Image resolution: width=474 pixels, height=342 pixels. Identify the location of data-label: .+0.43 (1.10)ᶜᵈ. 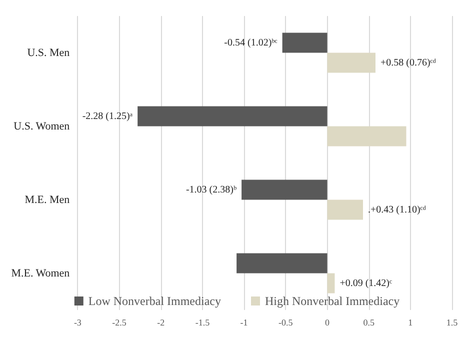
(397, 210).